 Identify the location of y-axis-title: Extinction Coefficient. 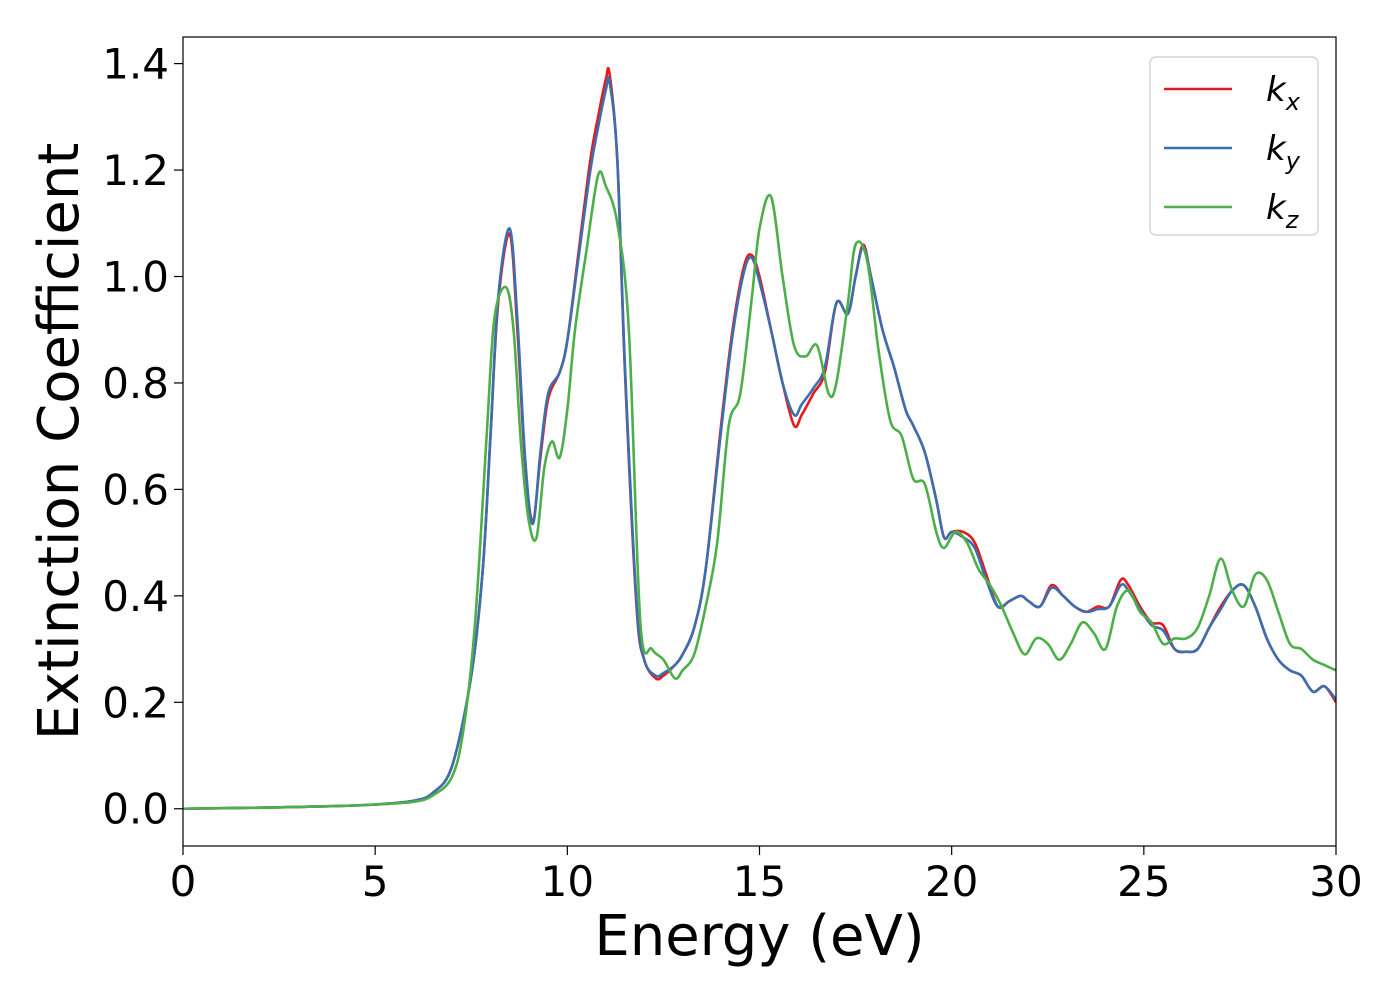
(59, 442).